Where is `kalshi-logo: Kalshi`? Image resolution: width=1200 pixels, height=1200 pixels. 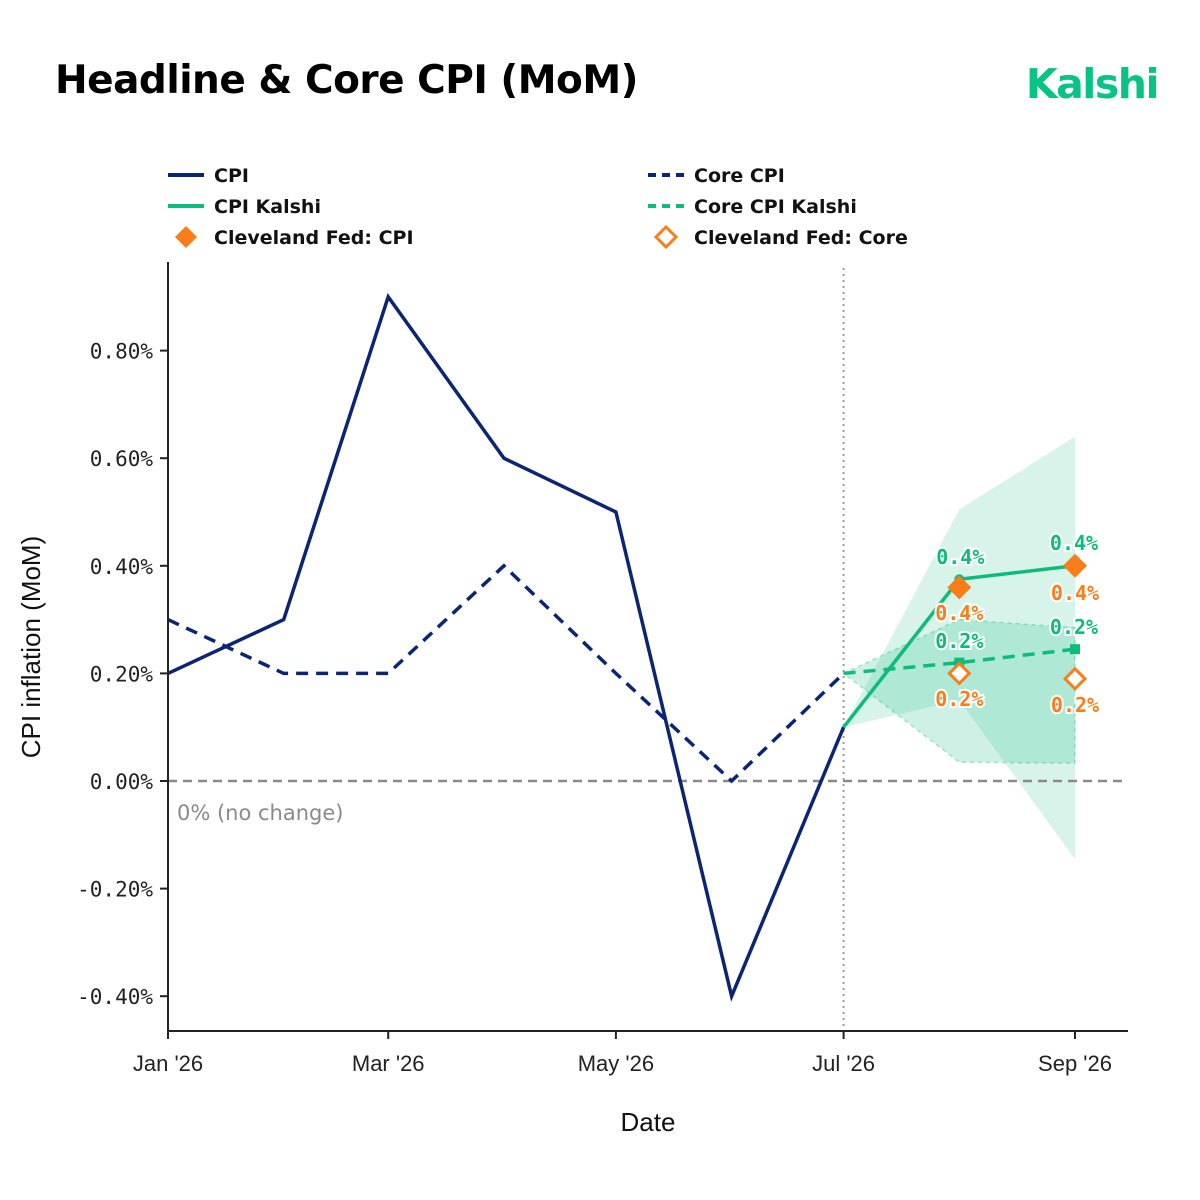 kalshi-logo: Kalshi is located at coordinates (1092, 84).